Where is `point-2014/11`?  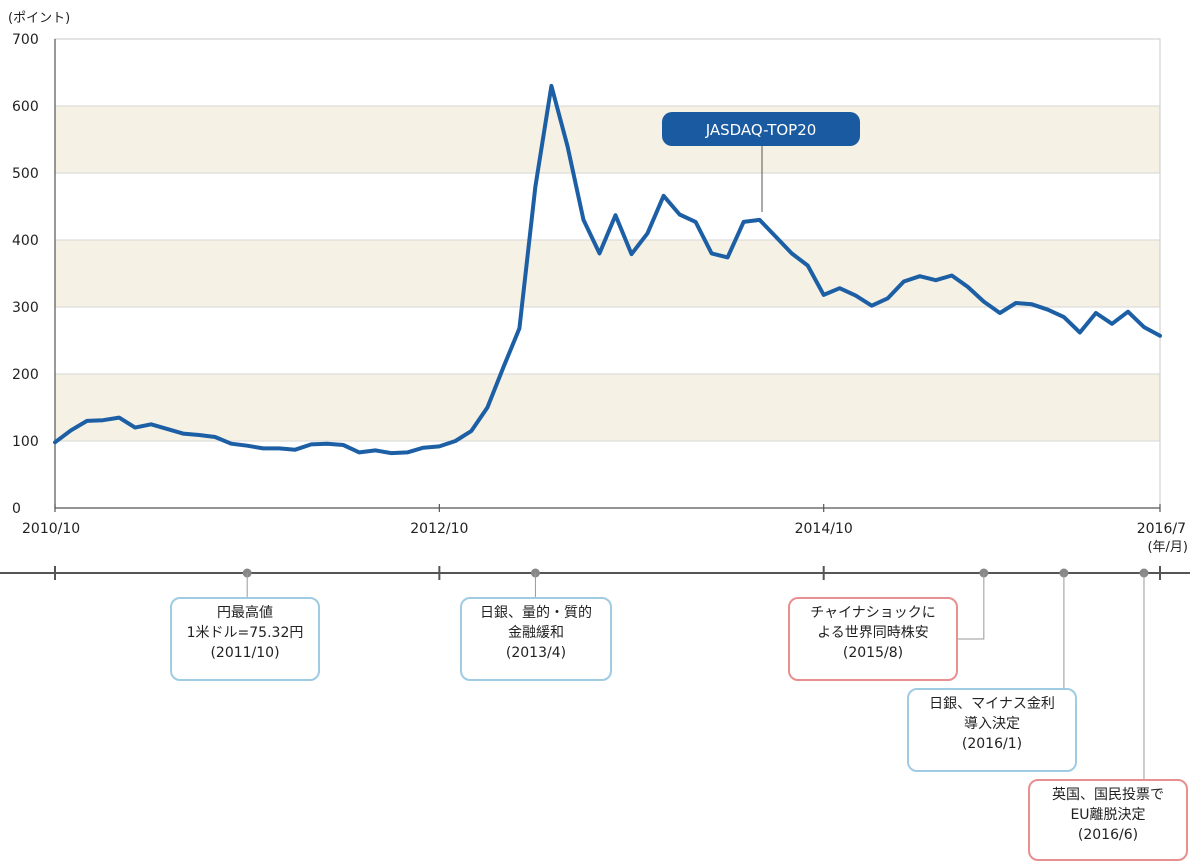 point-2014/11 is located at coordinates (840, 288).